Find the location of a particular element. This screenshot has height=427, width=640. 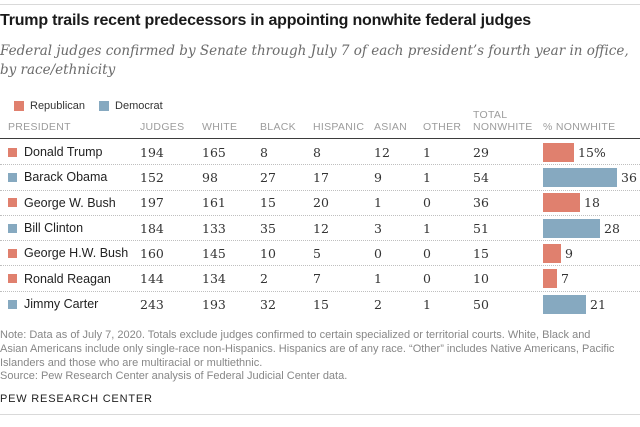

president-cell: George H.W. Bush is located at coordinates (70, 253).